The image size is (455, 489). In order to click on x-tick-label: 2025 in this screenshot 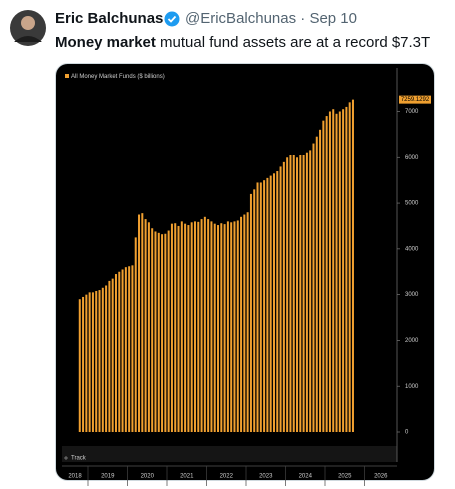, I will do `click(345, 477)`.